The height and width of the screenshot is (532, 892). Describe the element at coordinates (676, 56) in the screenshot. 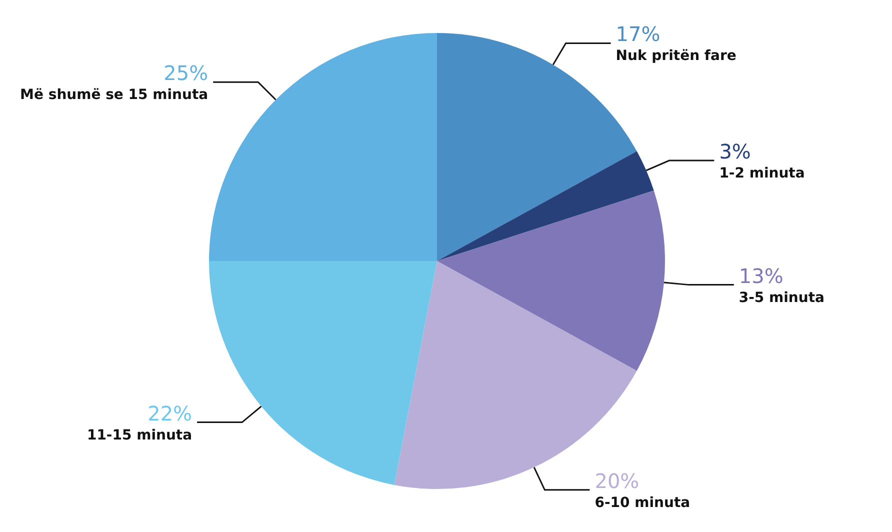

I see `slice-label: Nuk pritën fare` at that location.